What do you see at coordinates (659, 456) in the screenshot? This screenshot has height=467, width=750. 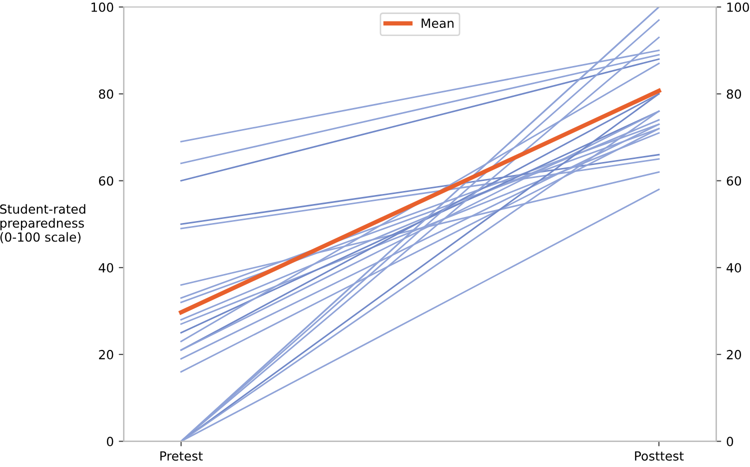 I see `x-tick-label: Posttest` at bounding box center [659, 456].